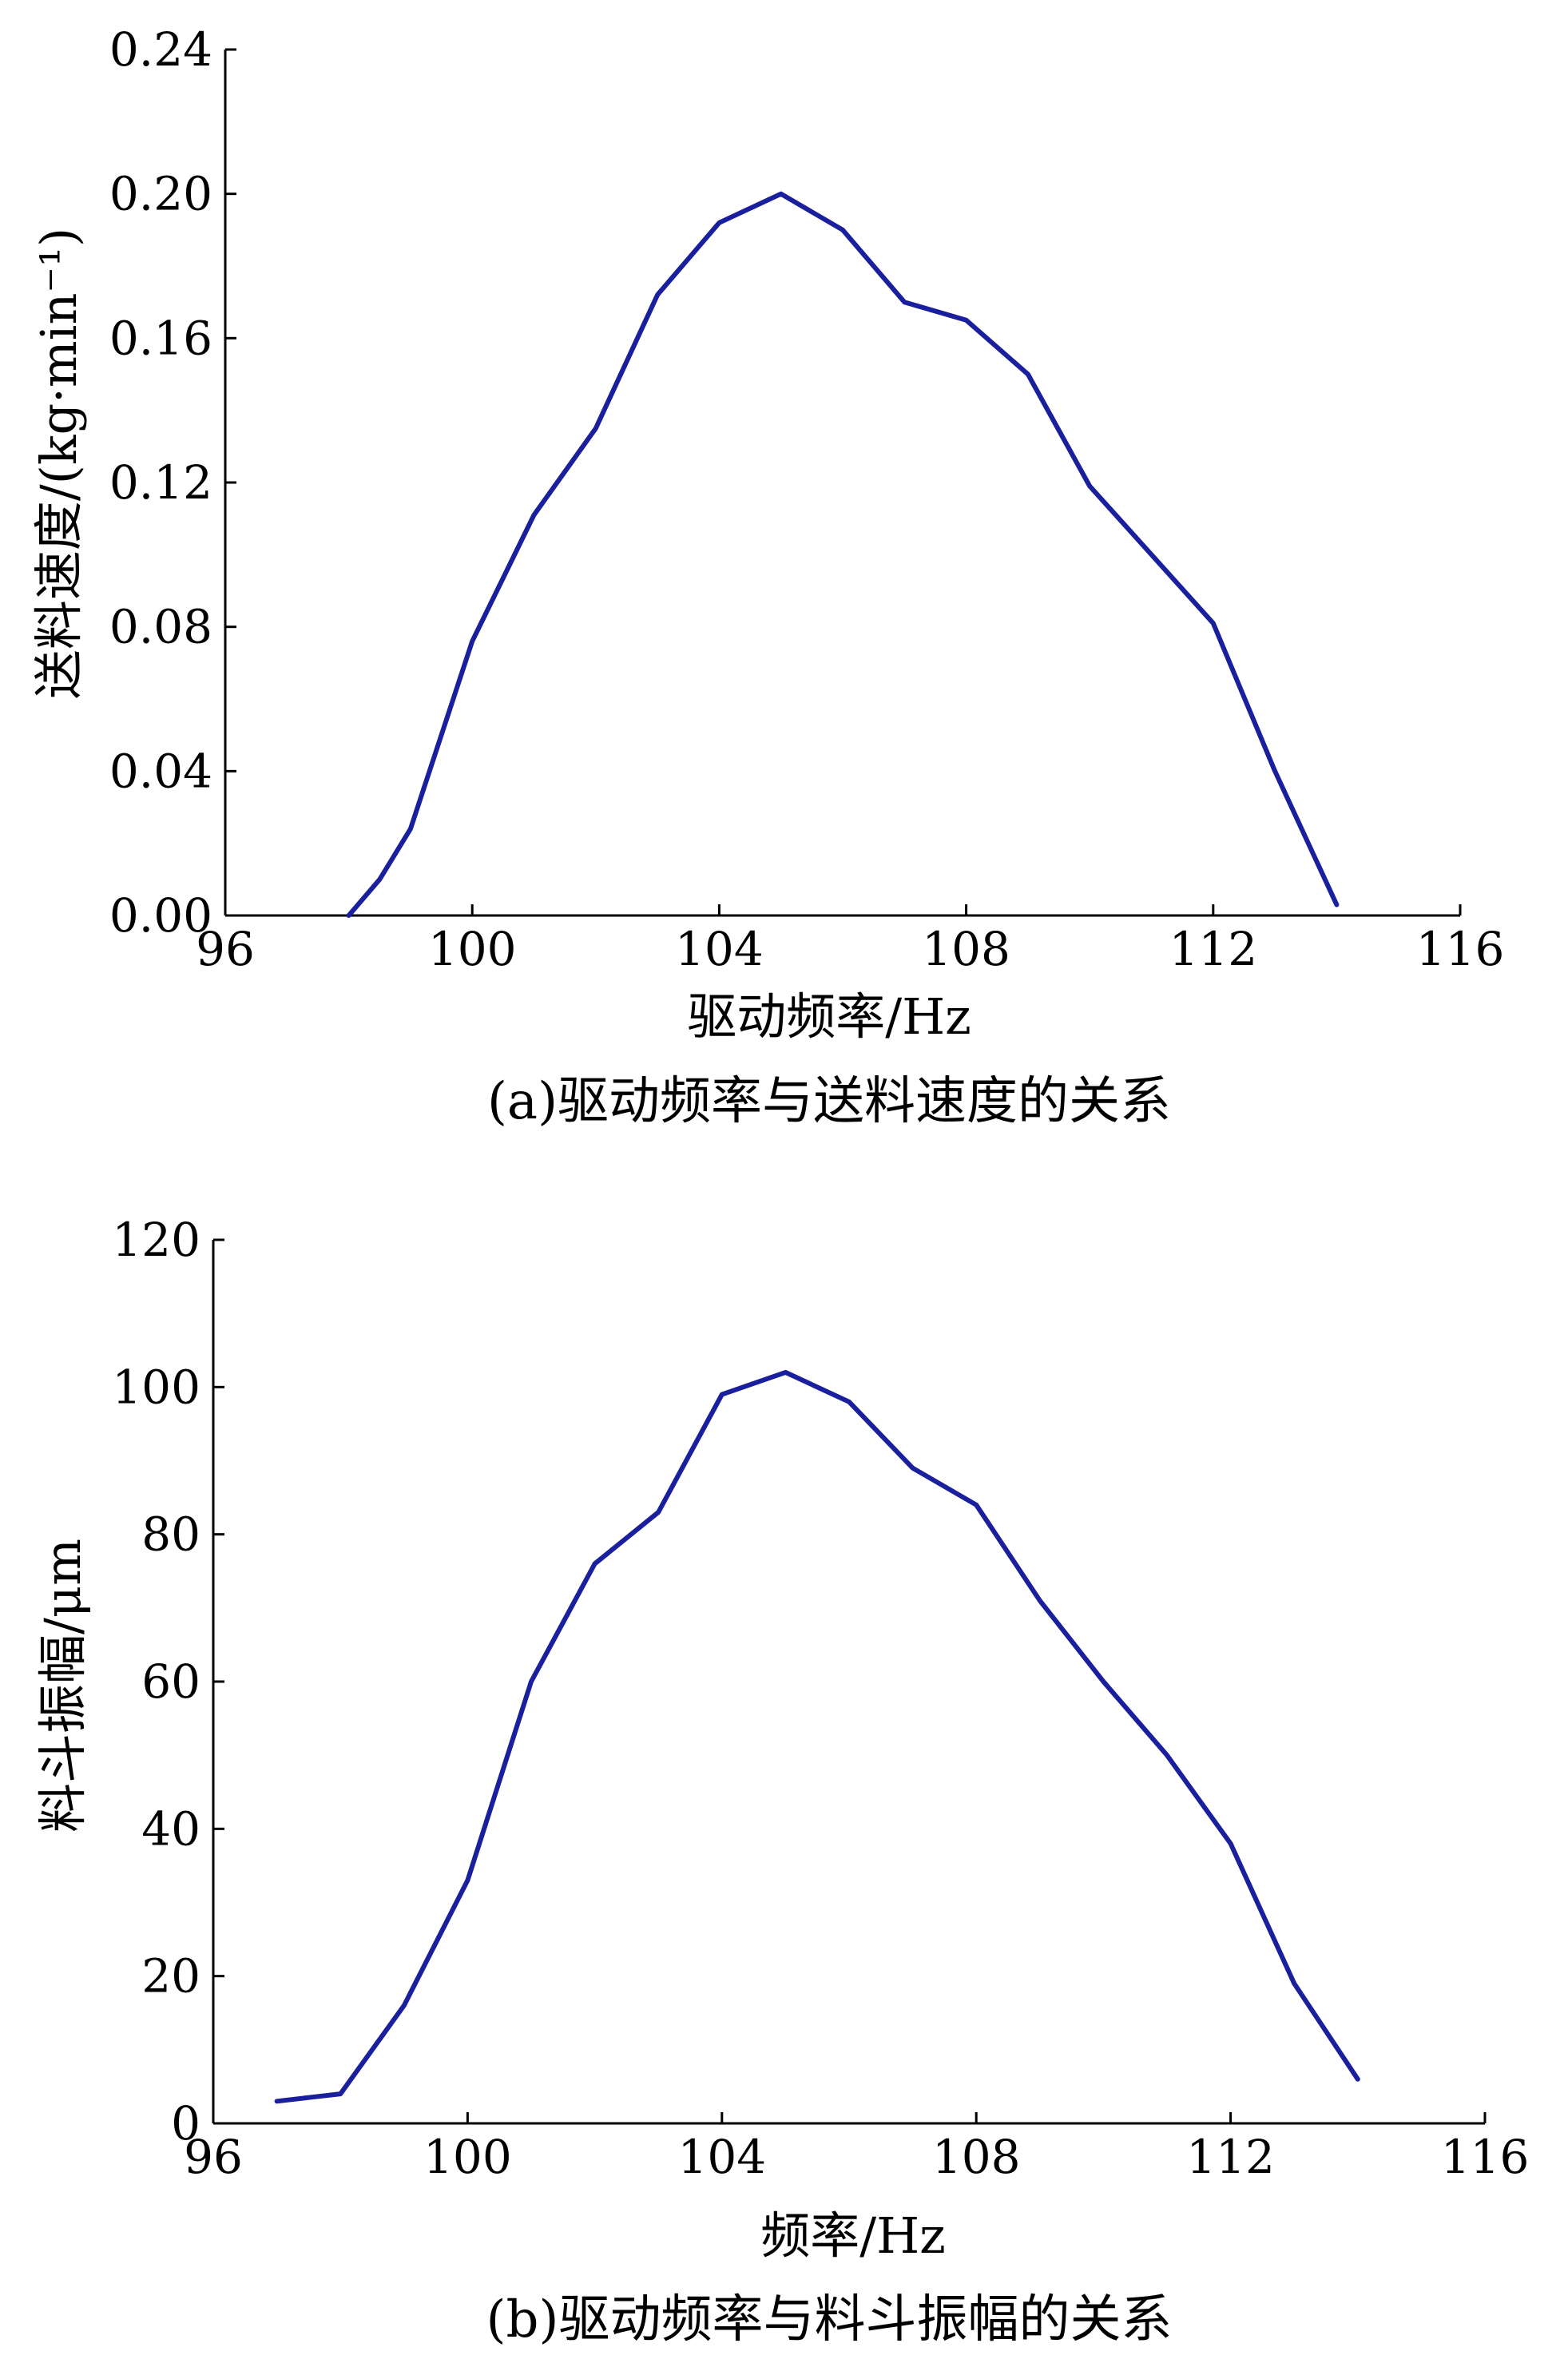 This screenshot has height=2371, width=1568. I want to click on chart-a-x-tick-label: 116, so click(1460, 949).